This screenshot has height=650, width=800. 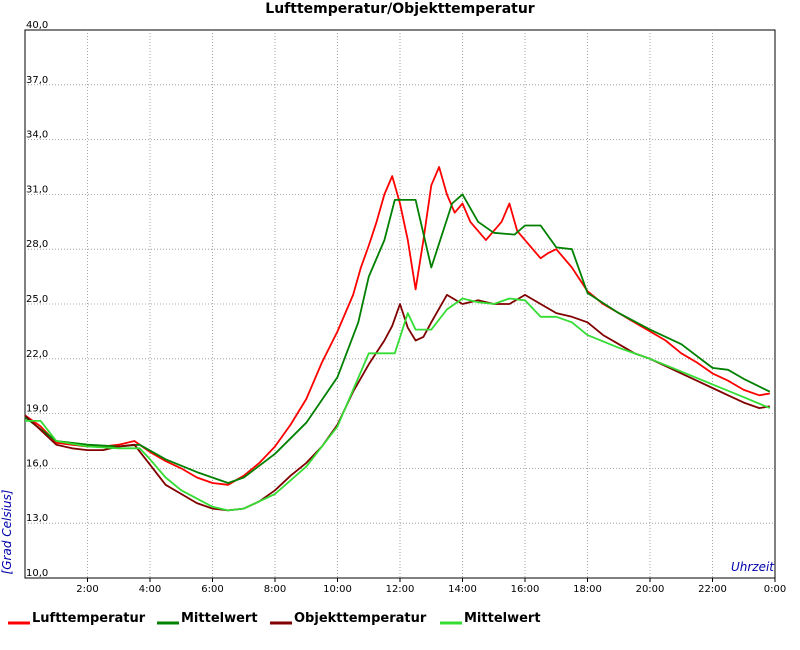 What do you see at coordinates (275, 589) in the screenshot?
I see `x-tick-label: 8:00` at bounding box center [275, 589].